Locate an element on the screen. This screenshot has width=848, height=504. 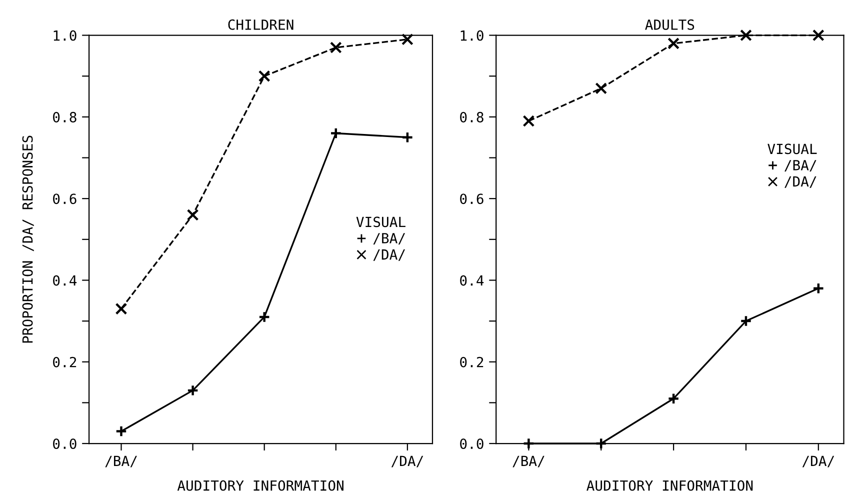
y-axis-title: PROPORTION /DA/ RESPONSES is located at coordinates (28, 239).